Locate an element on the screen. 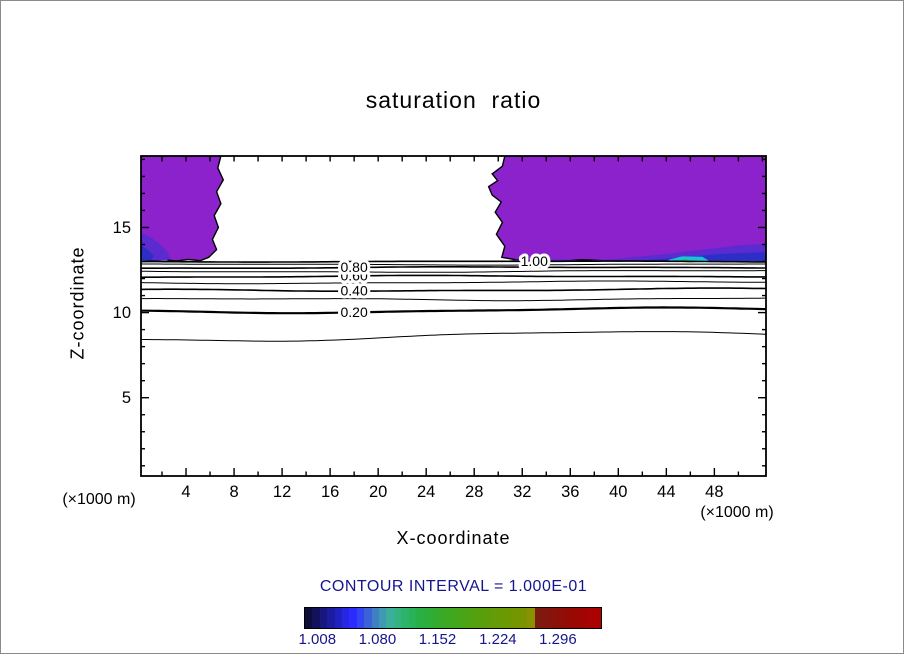 The image size is (904, 654). colorbar-tick-label: 1.152 is located at coordinates (437, 639).